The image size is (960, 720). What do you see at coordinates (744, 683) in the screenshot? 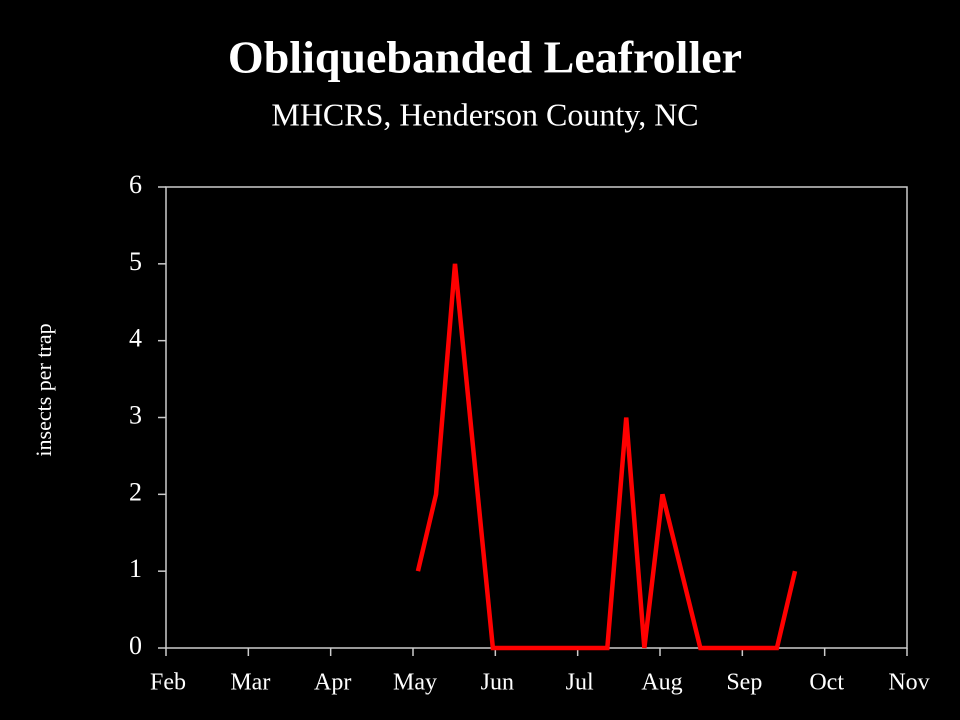
I see `x-tick-label: Sep` at bounding box center [744, 683].